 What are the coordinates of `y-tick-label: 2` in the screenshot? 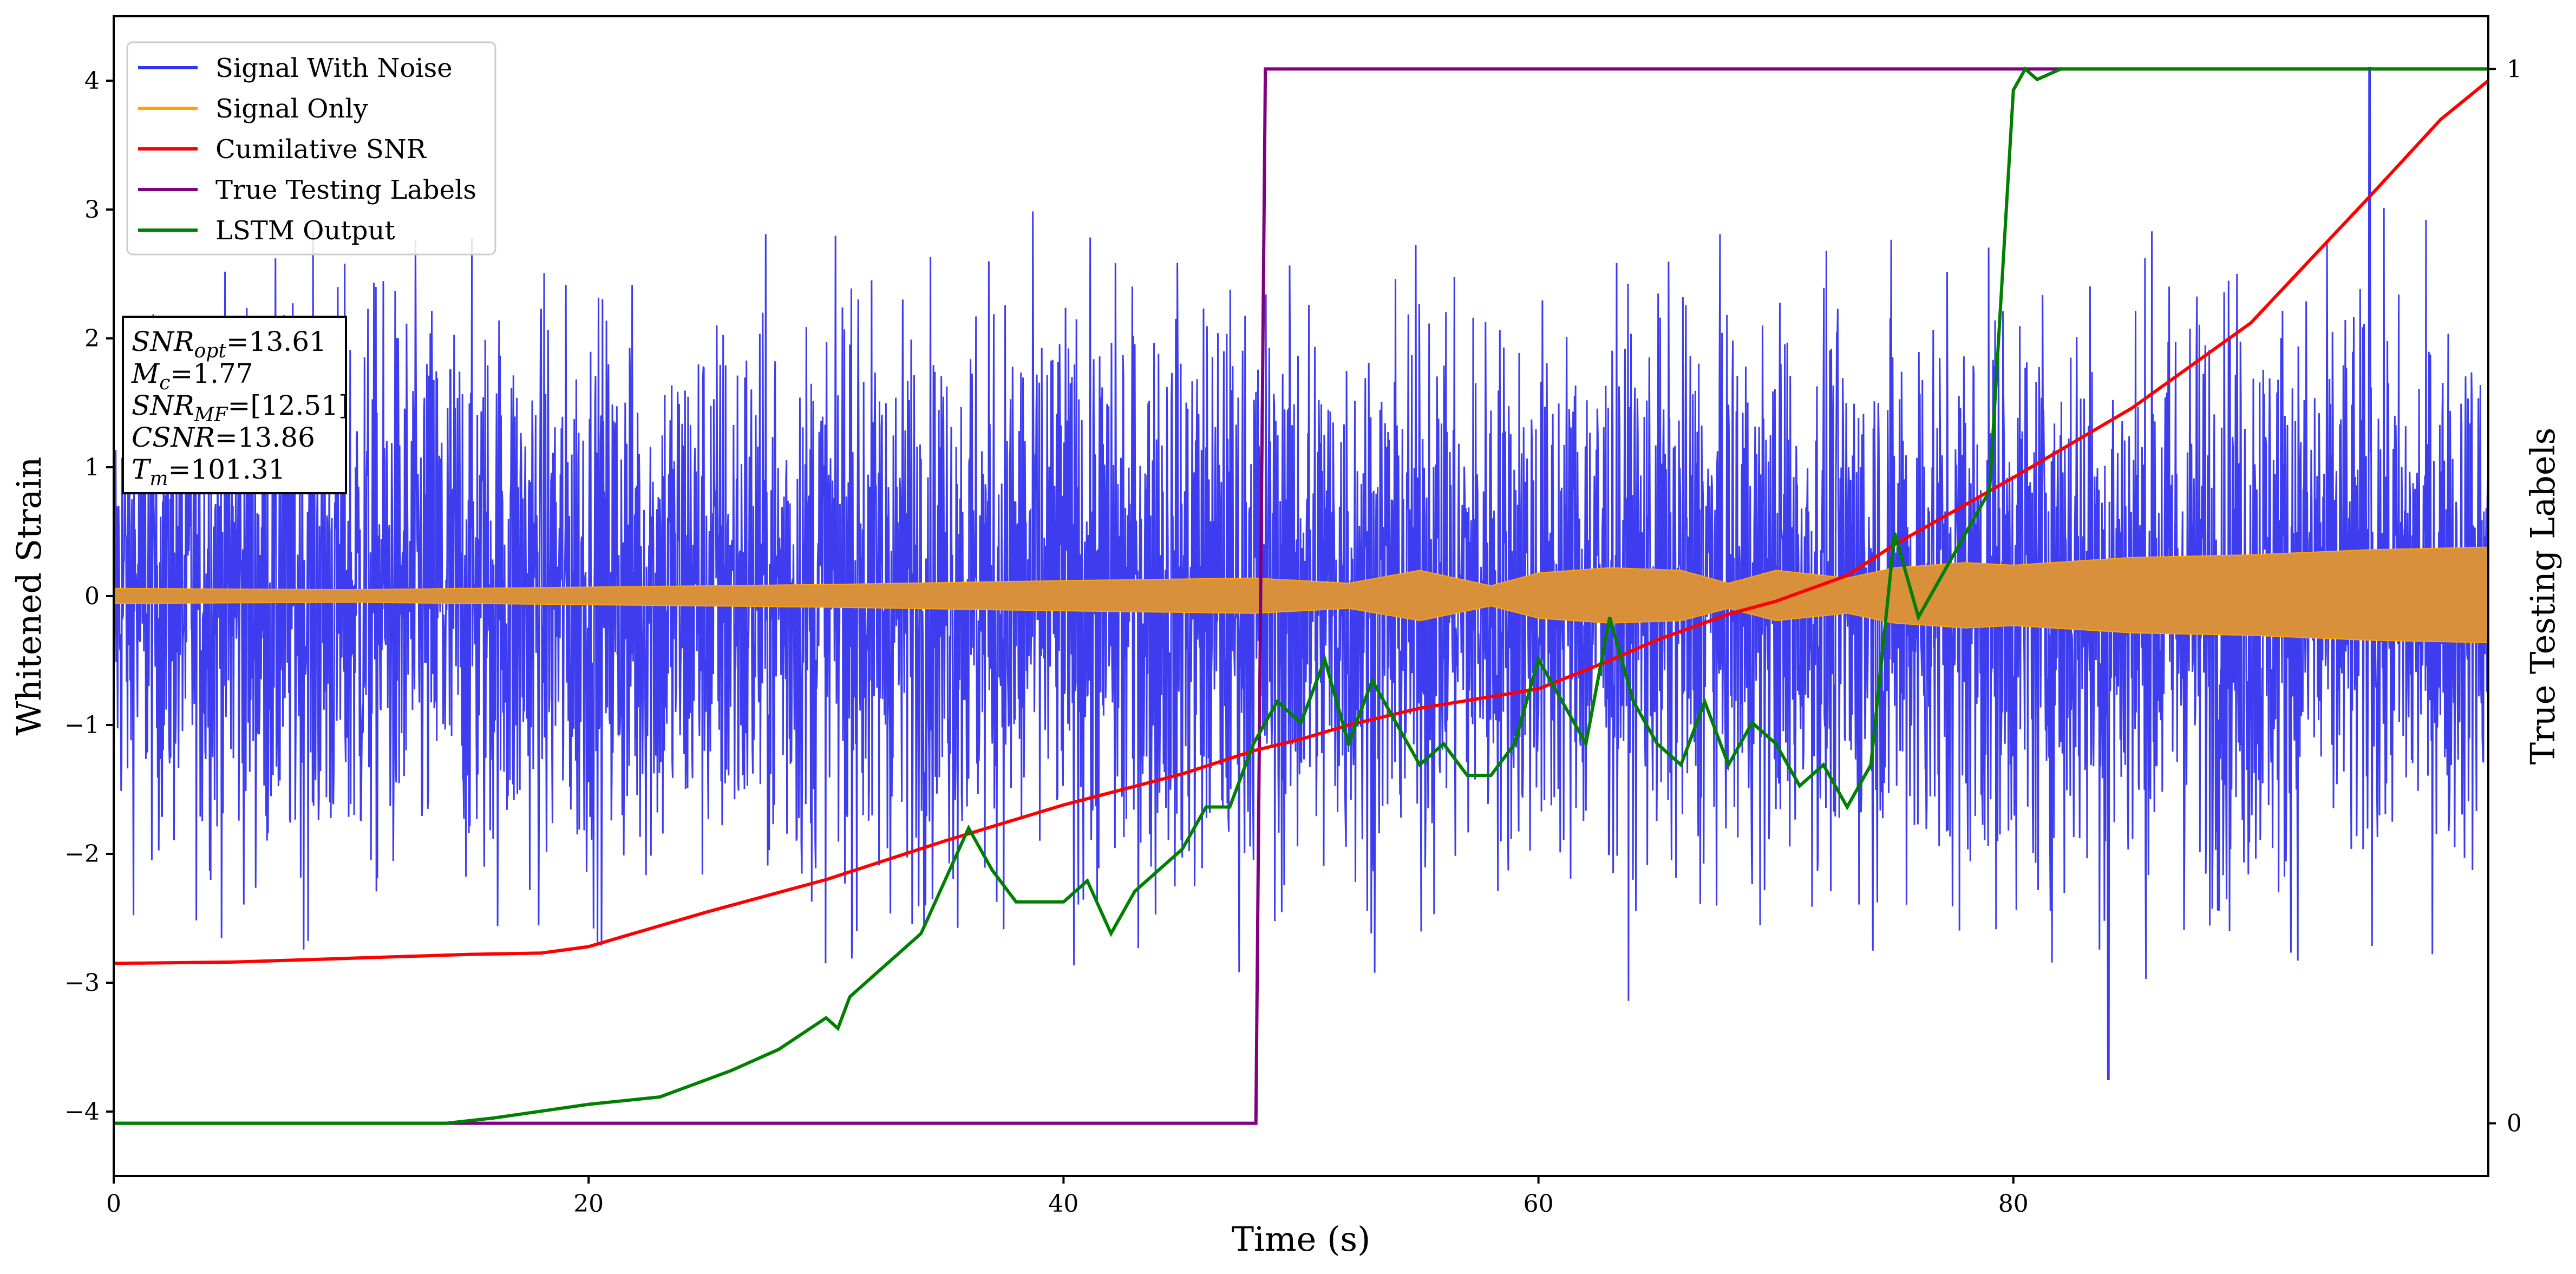 It's located at (92, 338).